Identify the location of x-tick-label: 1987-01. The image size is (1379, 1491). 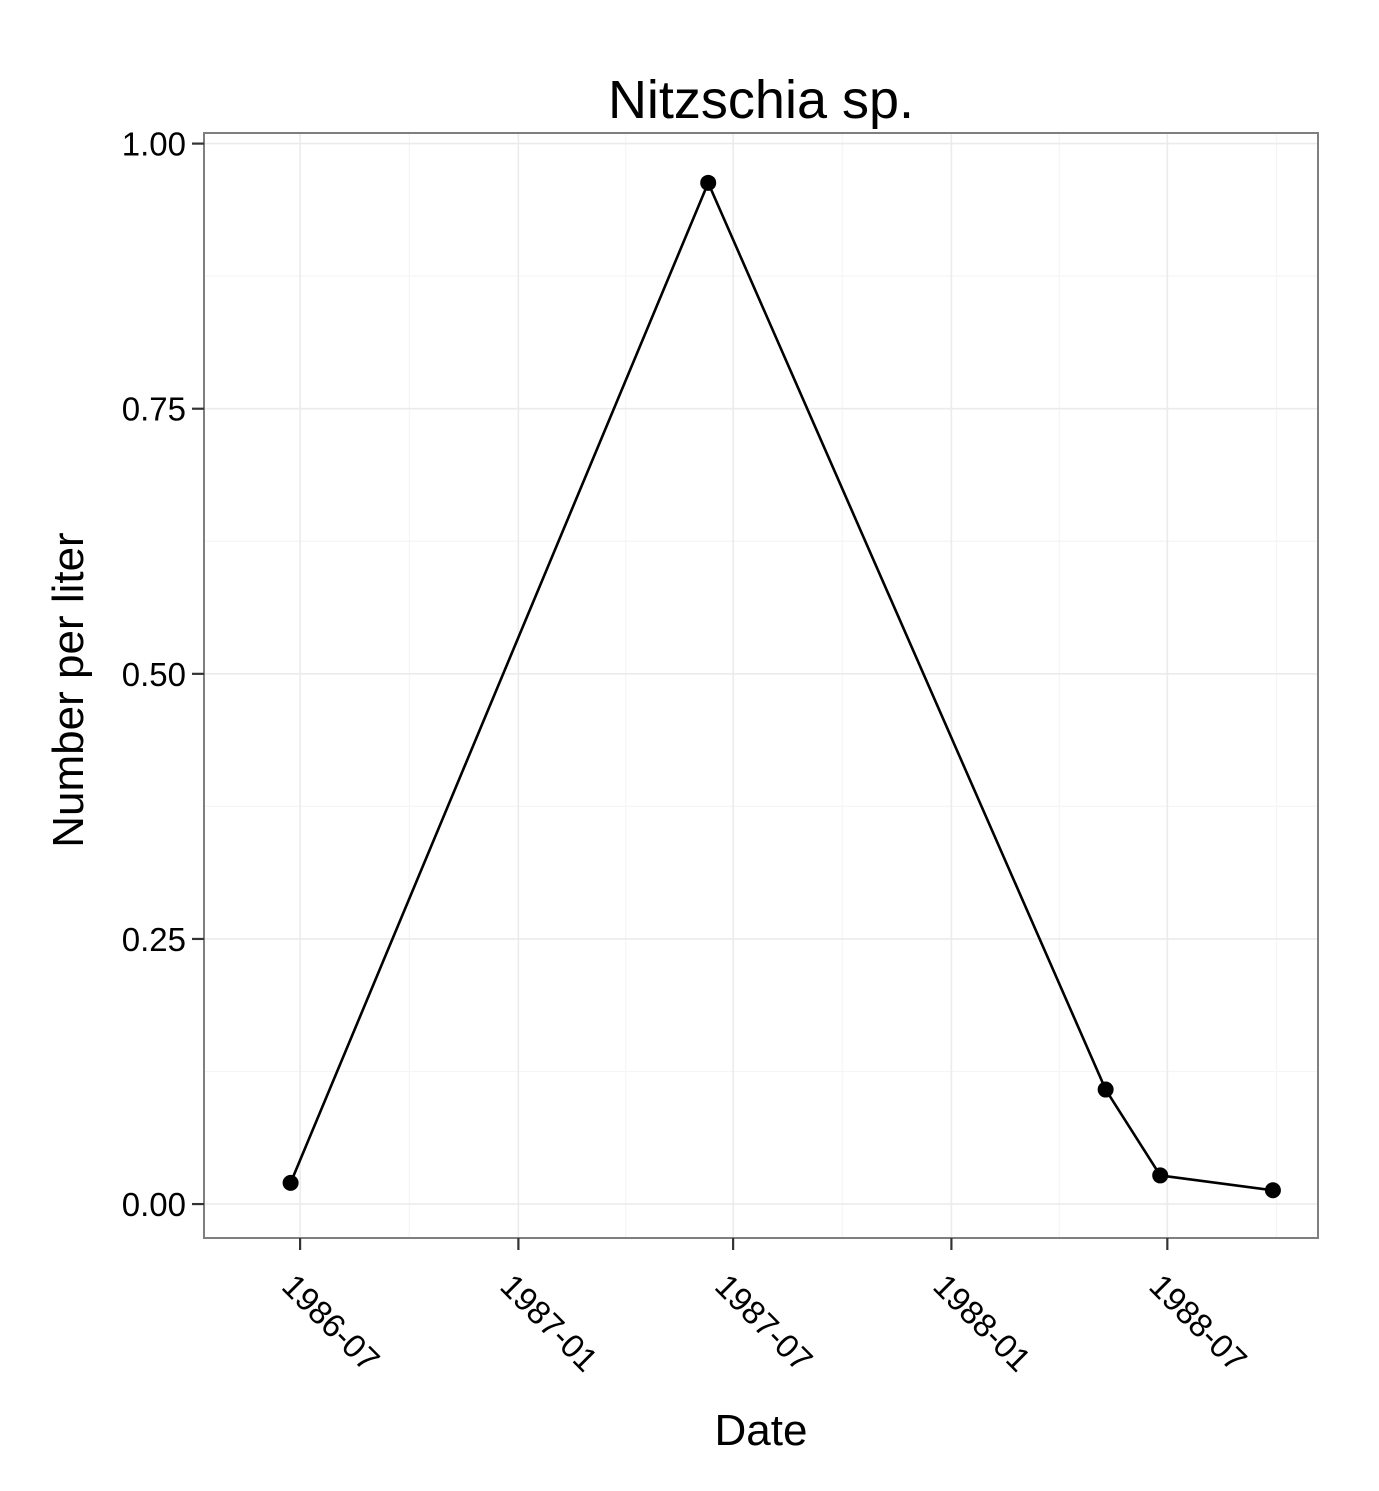
(549, 1323).